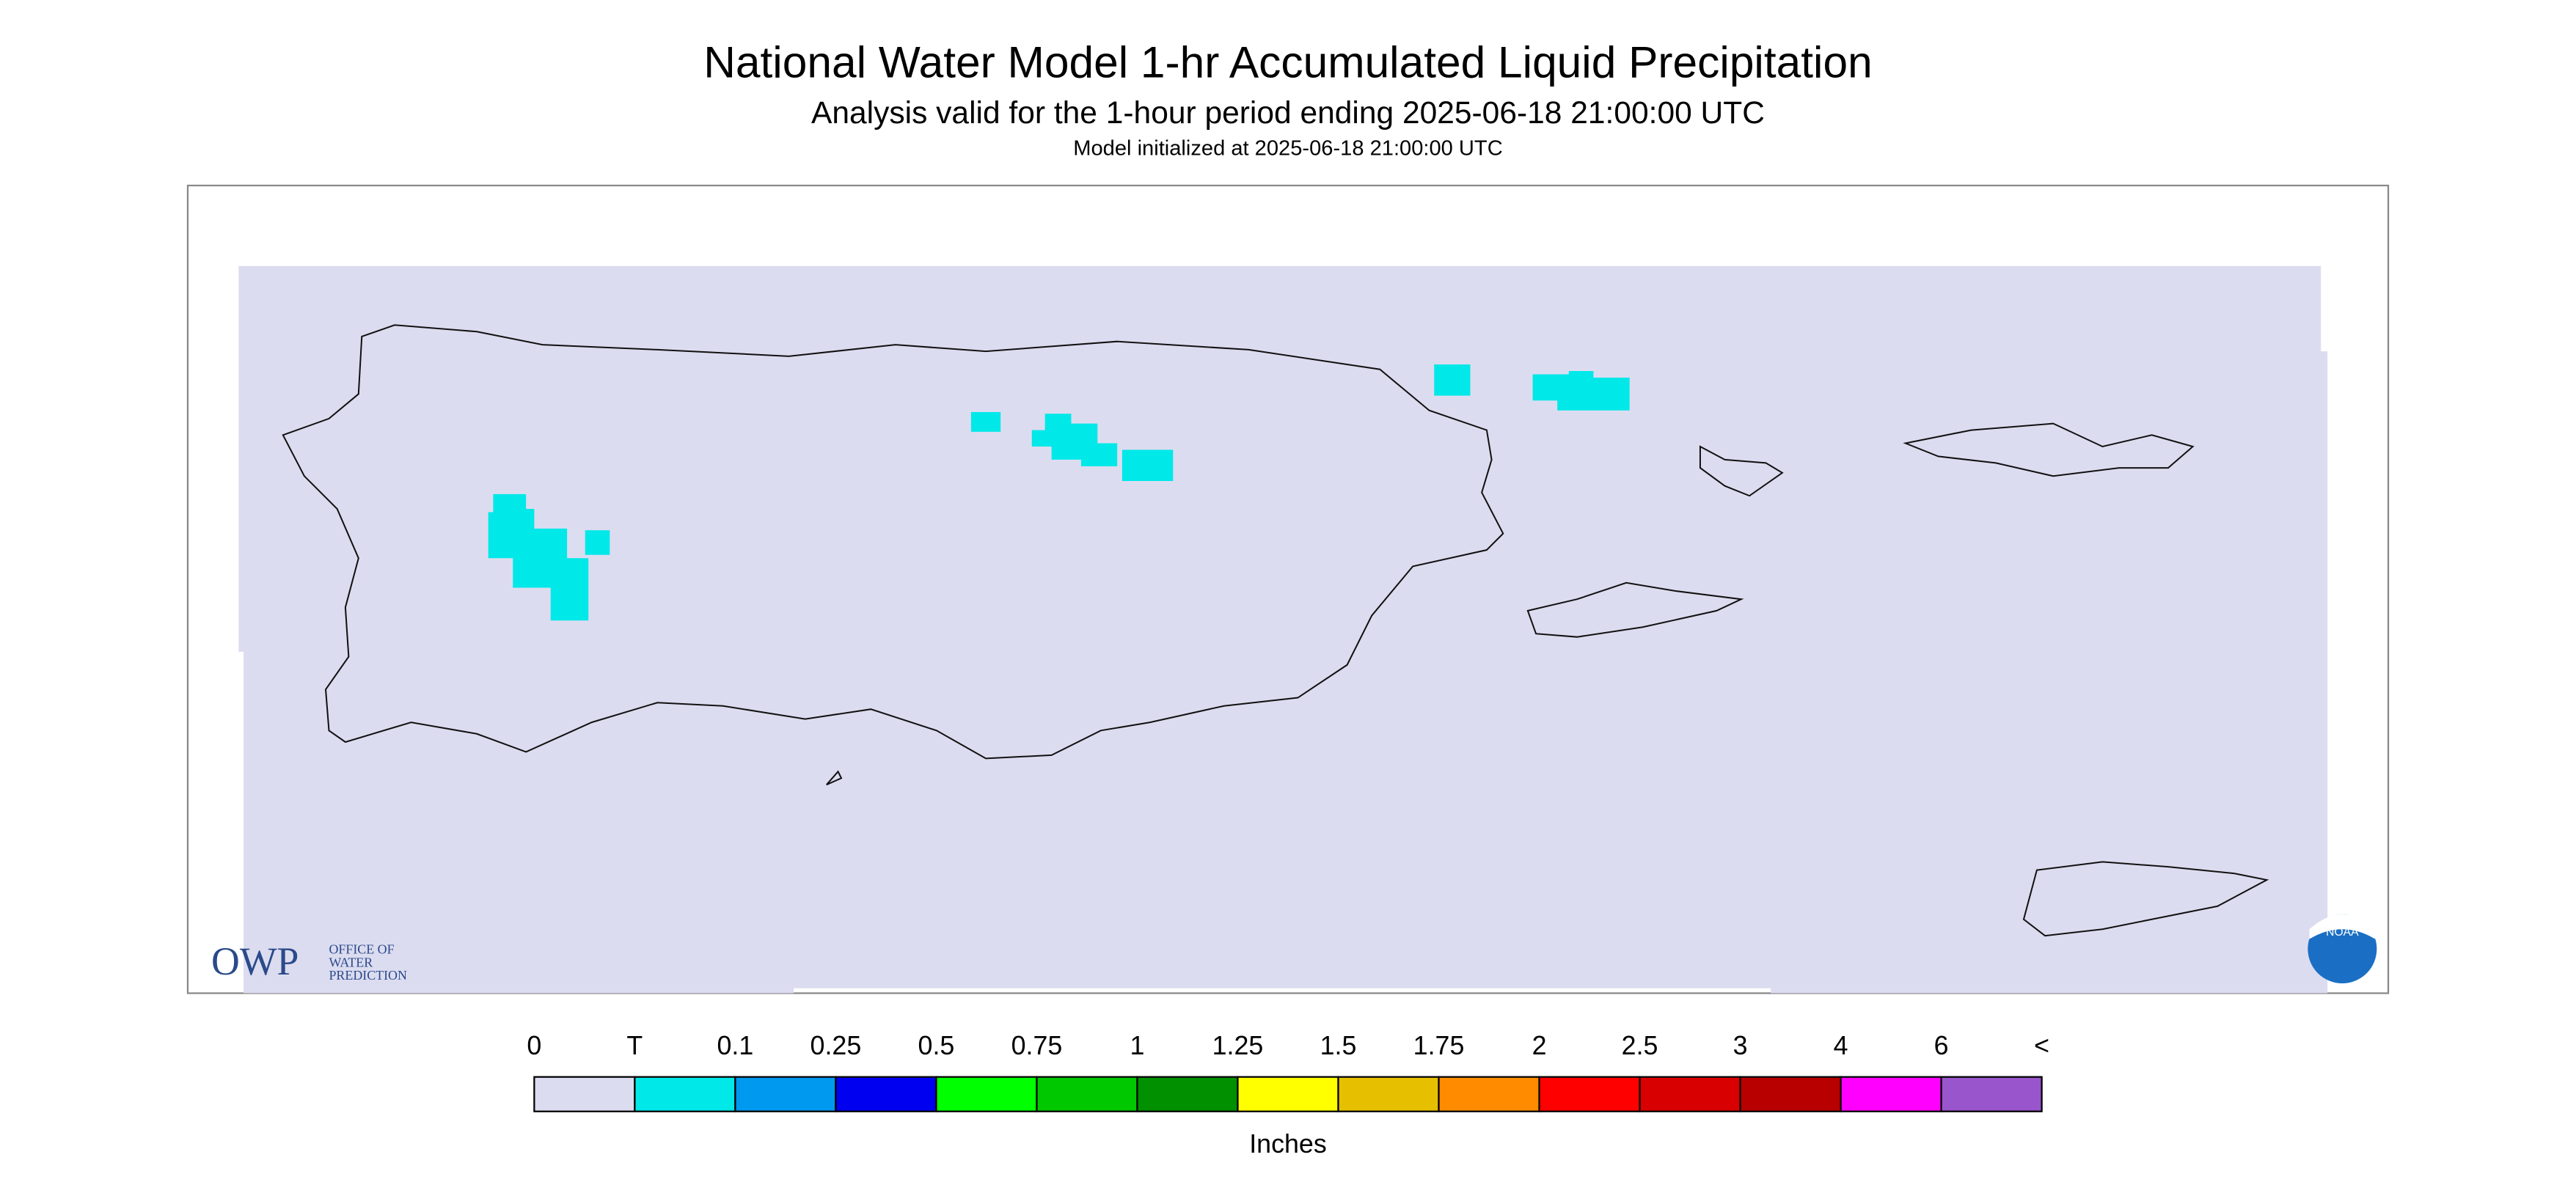 The image size is (2576, 1182). Describe the element at coordinates (1037, 1045) in the screenshot. I see `legend-label: 0.75` at that location.